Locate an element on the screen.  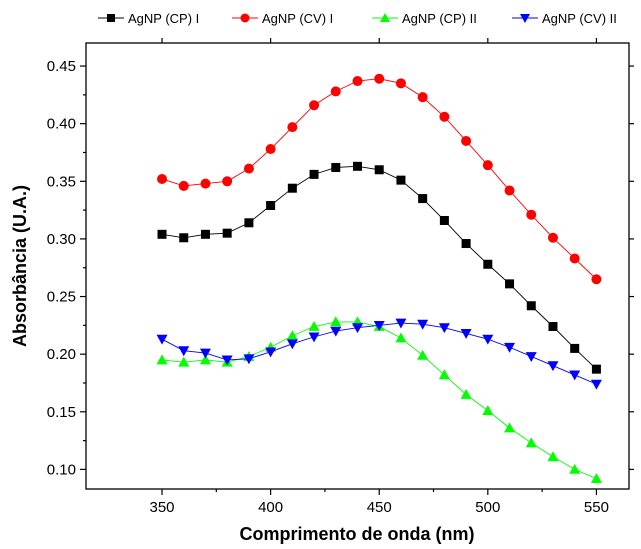
legend-item-1: AgNP (CP) I is located at coordinates (148, 18).